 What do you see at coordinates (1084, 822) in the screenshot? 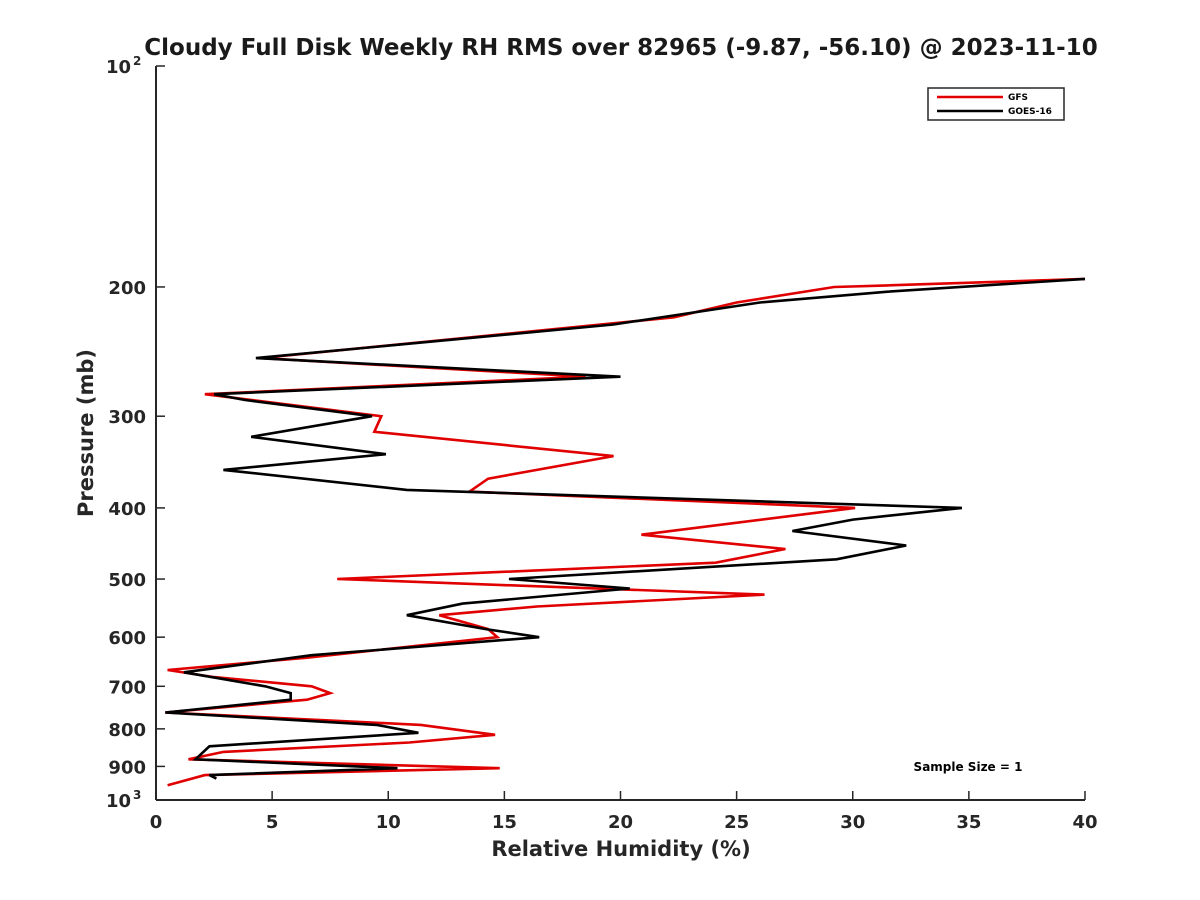
I see `x-tick-label: 40` at bounding box center [1084, 822].